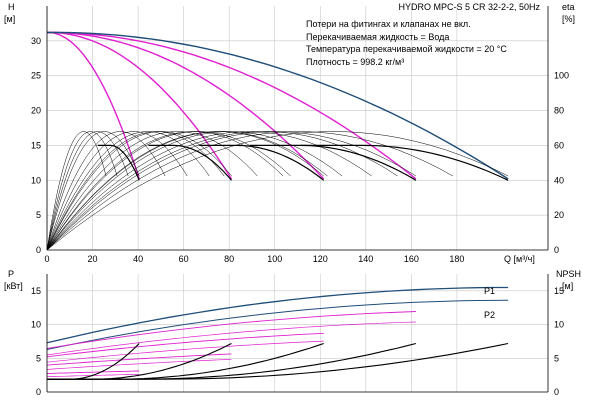 This screenshot has height=400, width=600. I want to click on eta-main-4-pumps, so click(333, 162).